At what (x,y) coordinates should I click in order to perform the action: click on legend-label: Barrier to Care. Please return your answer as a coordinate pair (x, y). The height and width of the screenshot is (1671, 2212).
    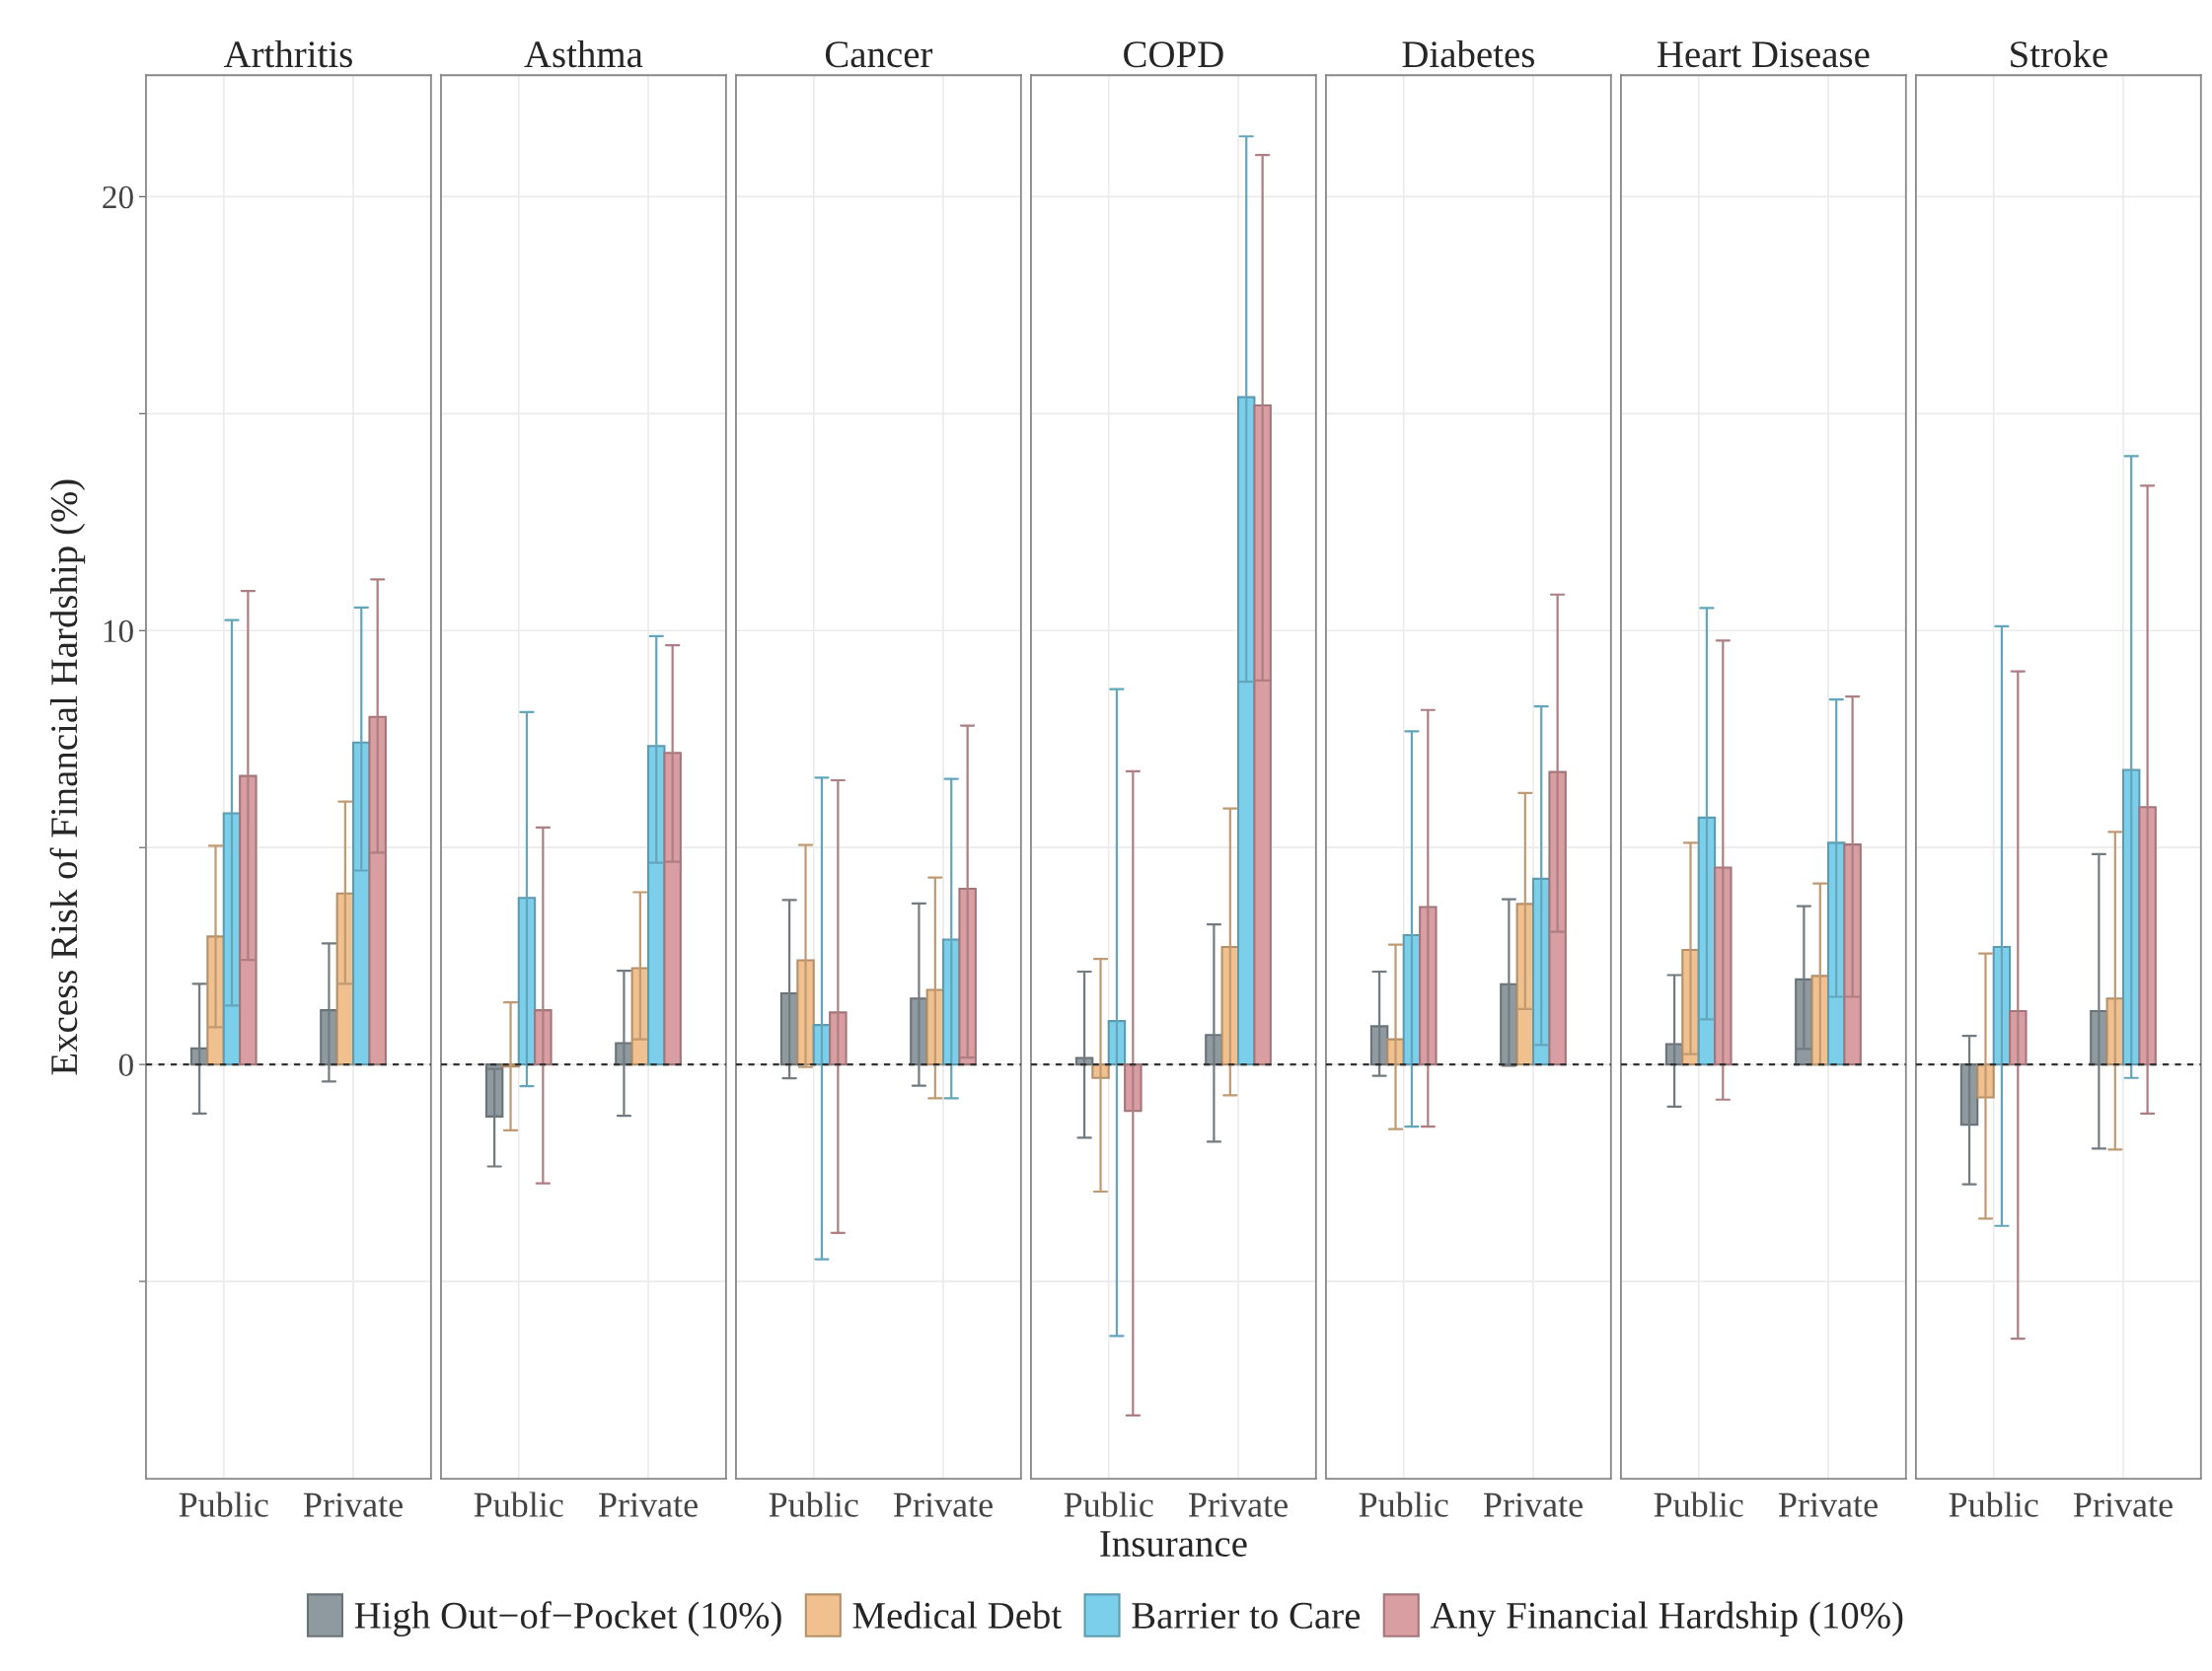
    Looking at the image, I should click on (1246, 1615).